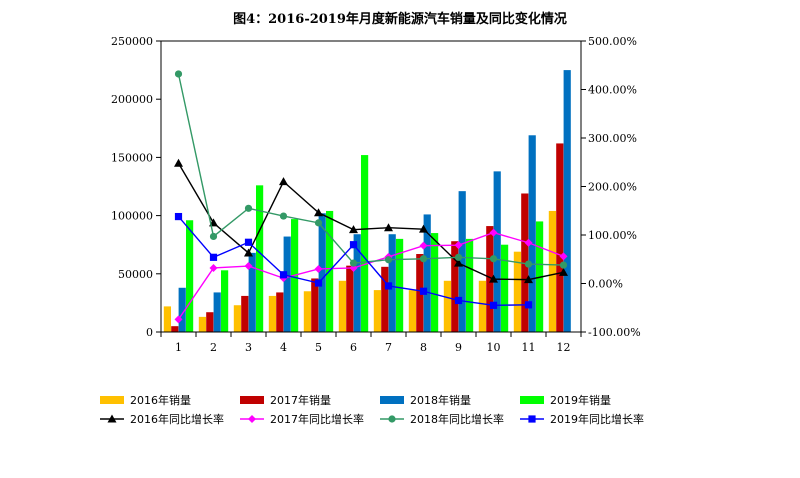 This screenshot has height=478, width=800. Describe the element at coordinates (612, 187) in the screenshot. I see `right-tick-label: 200.00%` at that location.